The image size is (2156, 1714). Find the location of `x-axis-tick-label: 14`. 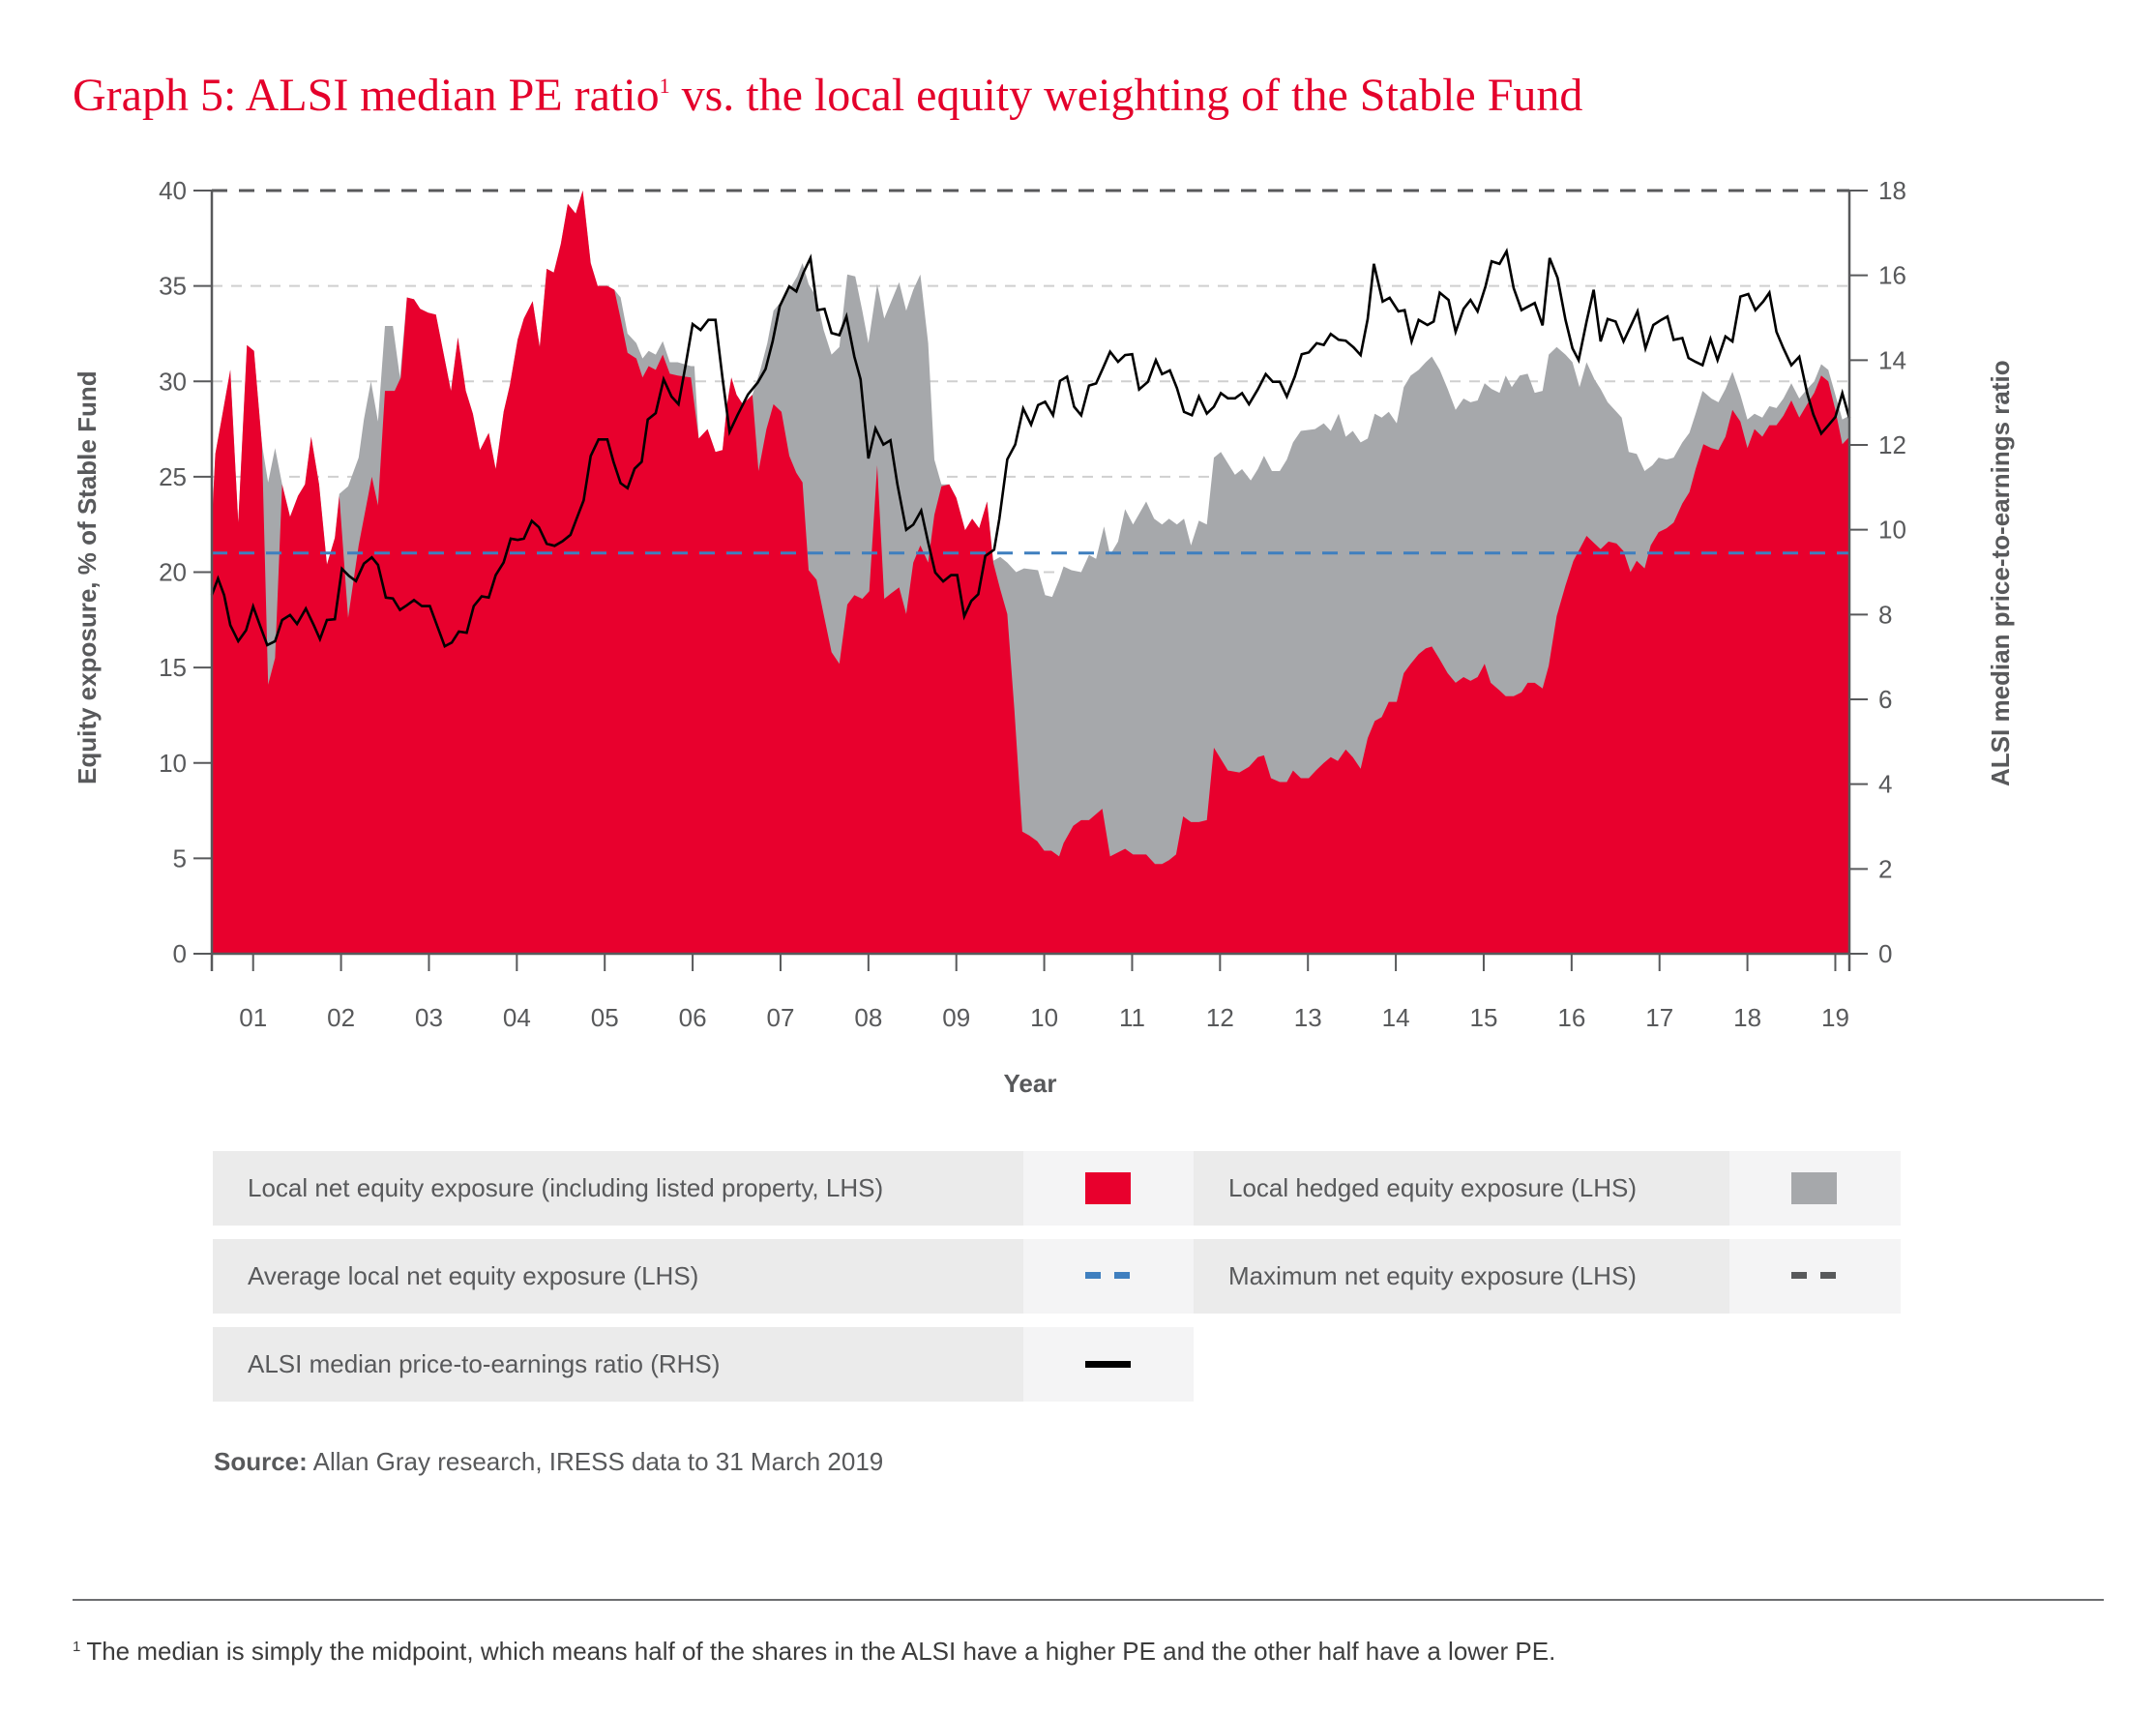

x-axis-tick-label: 14 is located at coordinates (1396, 1017).